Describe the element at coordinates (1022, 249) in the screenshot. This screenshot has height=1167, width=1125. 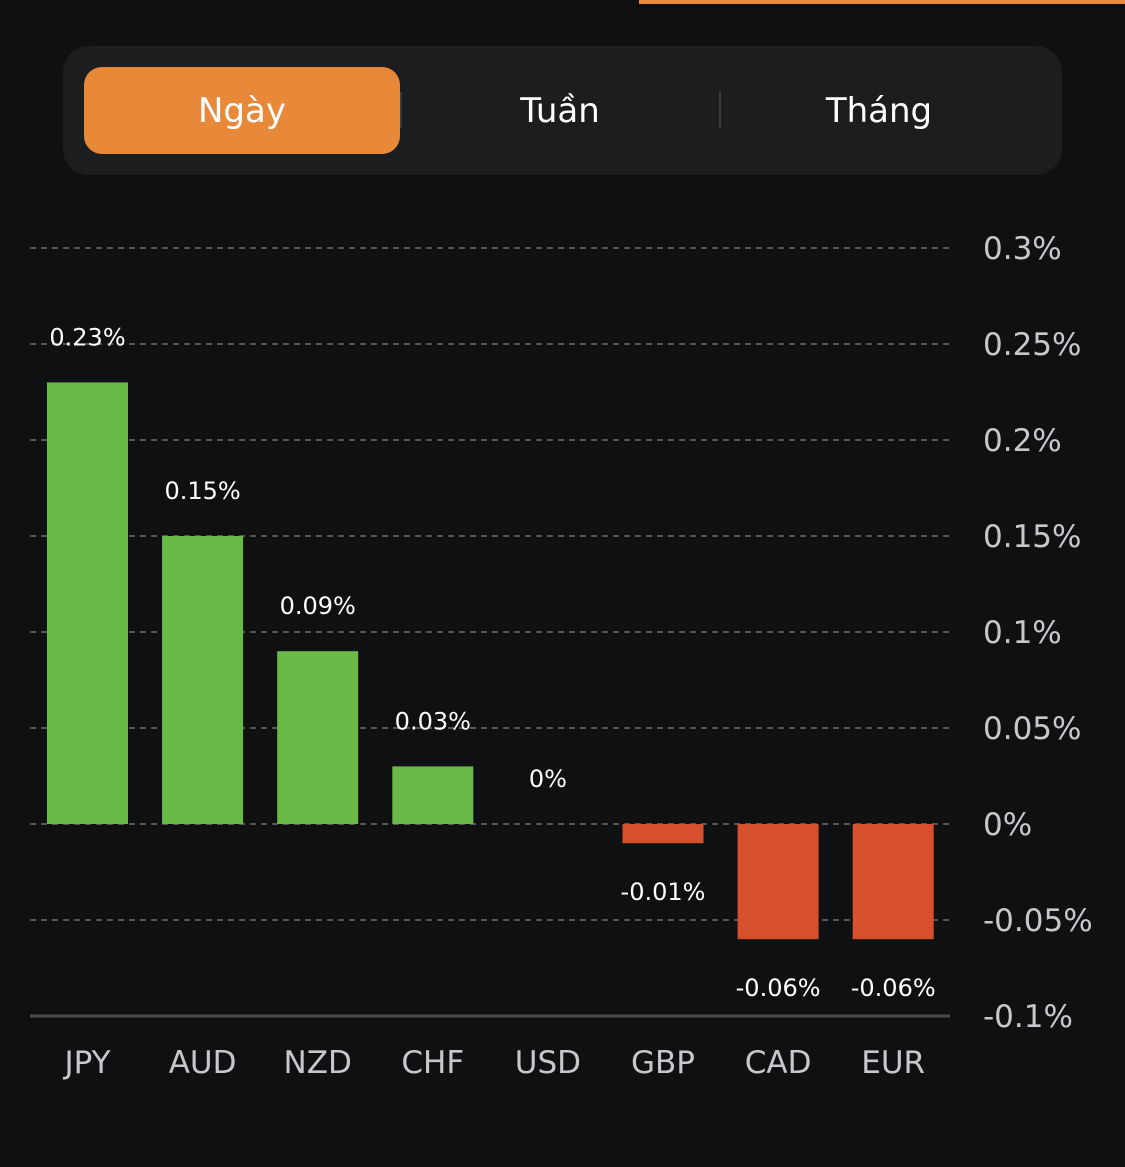
I see `y-tick-label: 0.3%` at that location.